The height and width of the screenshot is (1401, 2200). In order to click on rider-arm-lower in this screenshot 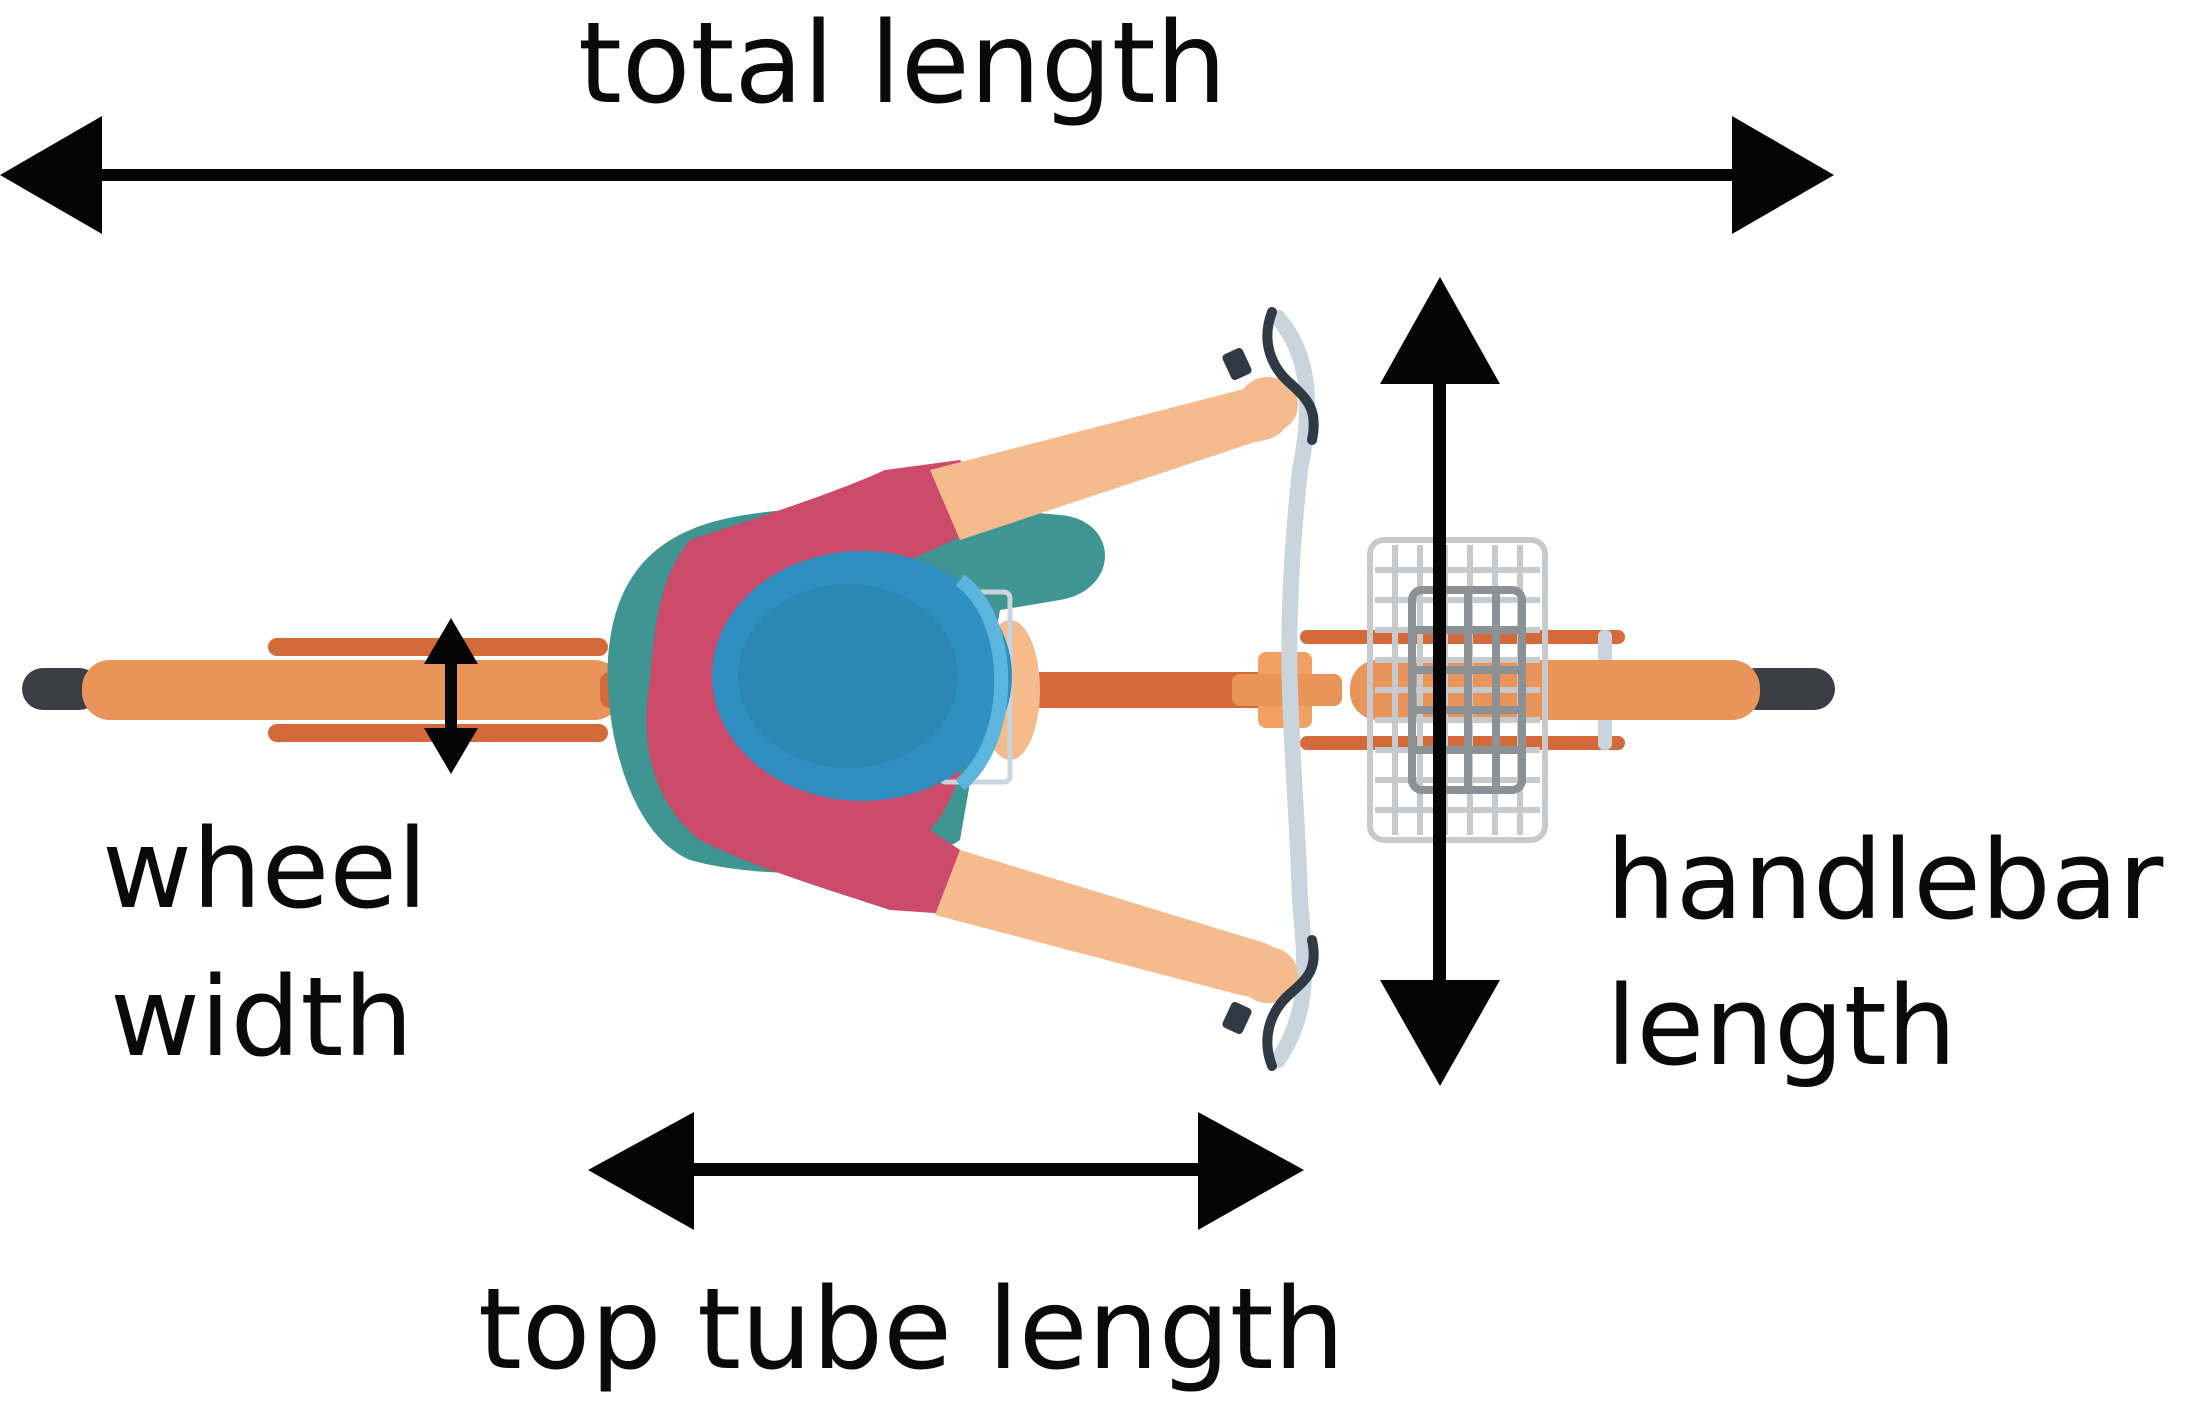, I will do `click(1111, 923)`.